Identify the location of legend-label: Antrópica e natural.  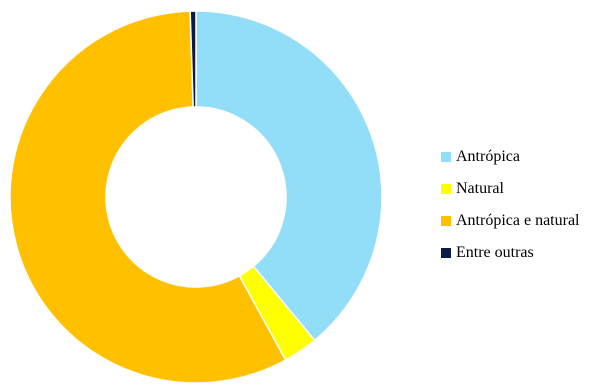
(518, 220).